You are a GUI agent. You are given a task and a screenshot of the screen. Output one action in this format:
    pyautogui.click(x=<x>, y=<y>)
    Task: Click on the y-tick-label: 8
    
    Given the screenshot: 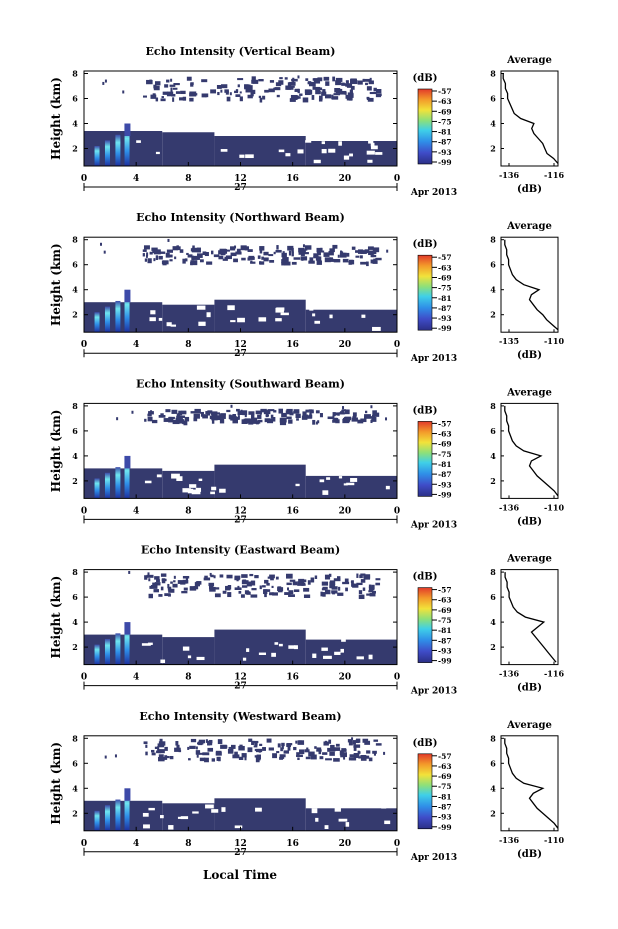 What is the action you would take?
    pyautogui.click(x=75, y=572)
    